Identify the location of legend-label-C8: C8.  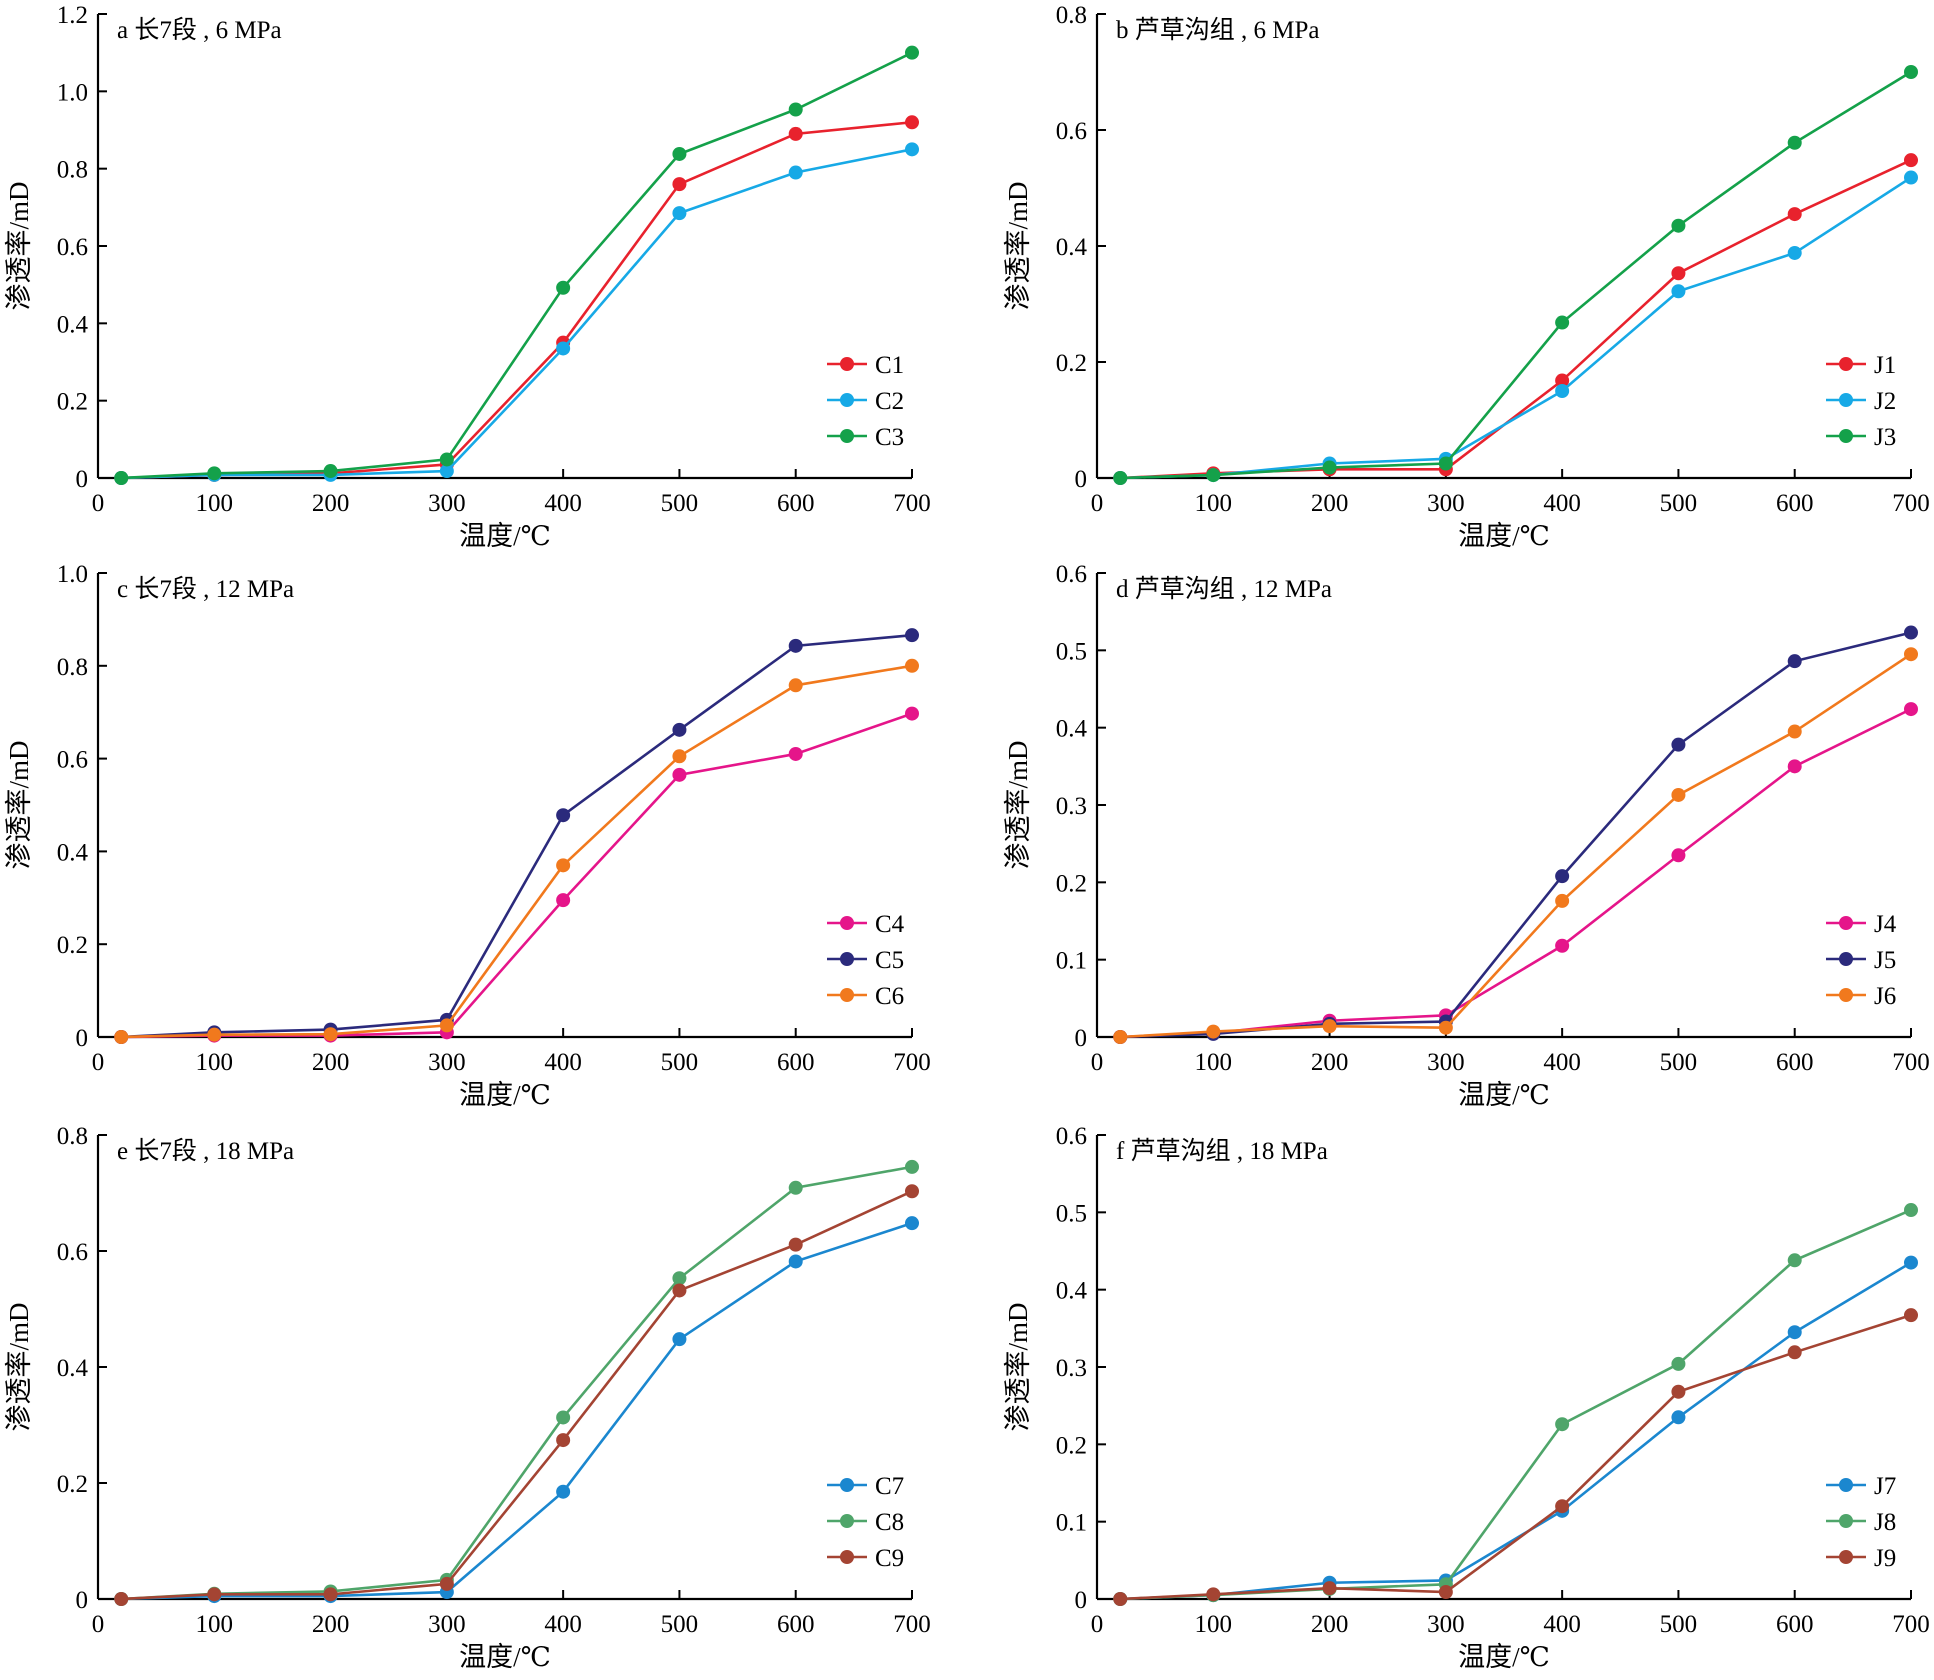
(889, 1522).